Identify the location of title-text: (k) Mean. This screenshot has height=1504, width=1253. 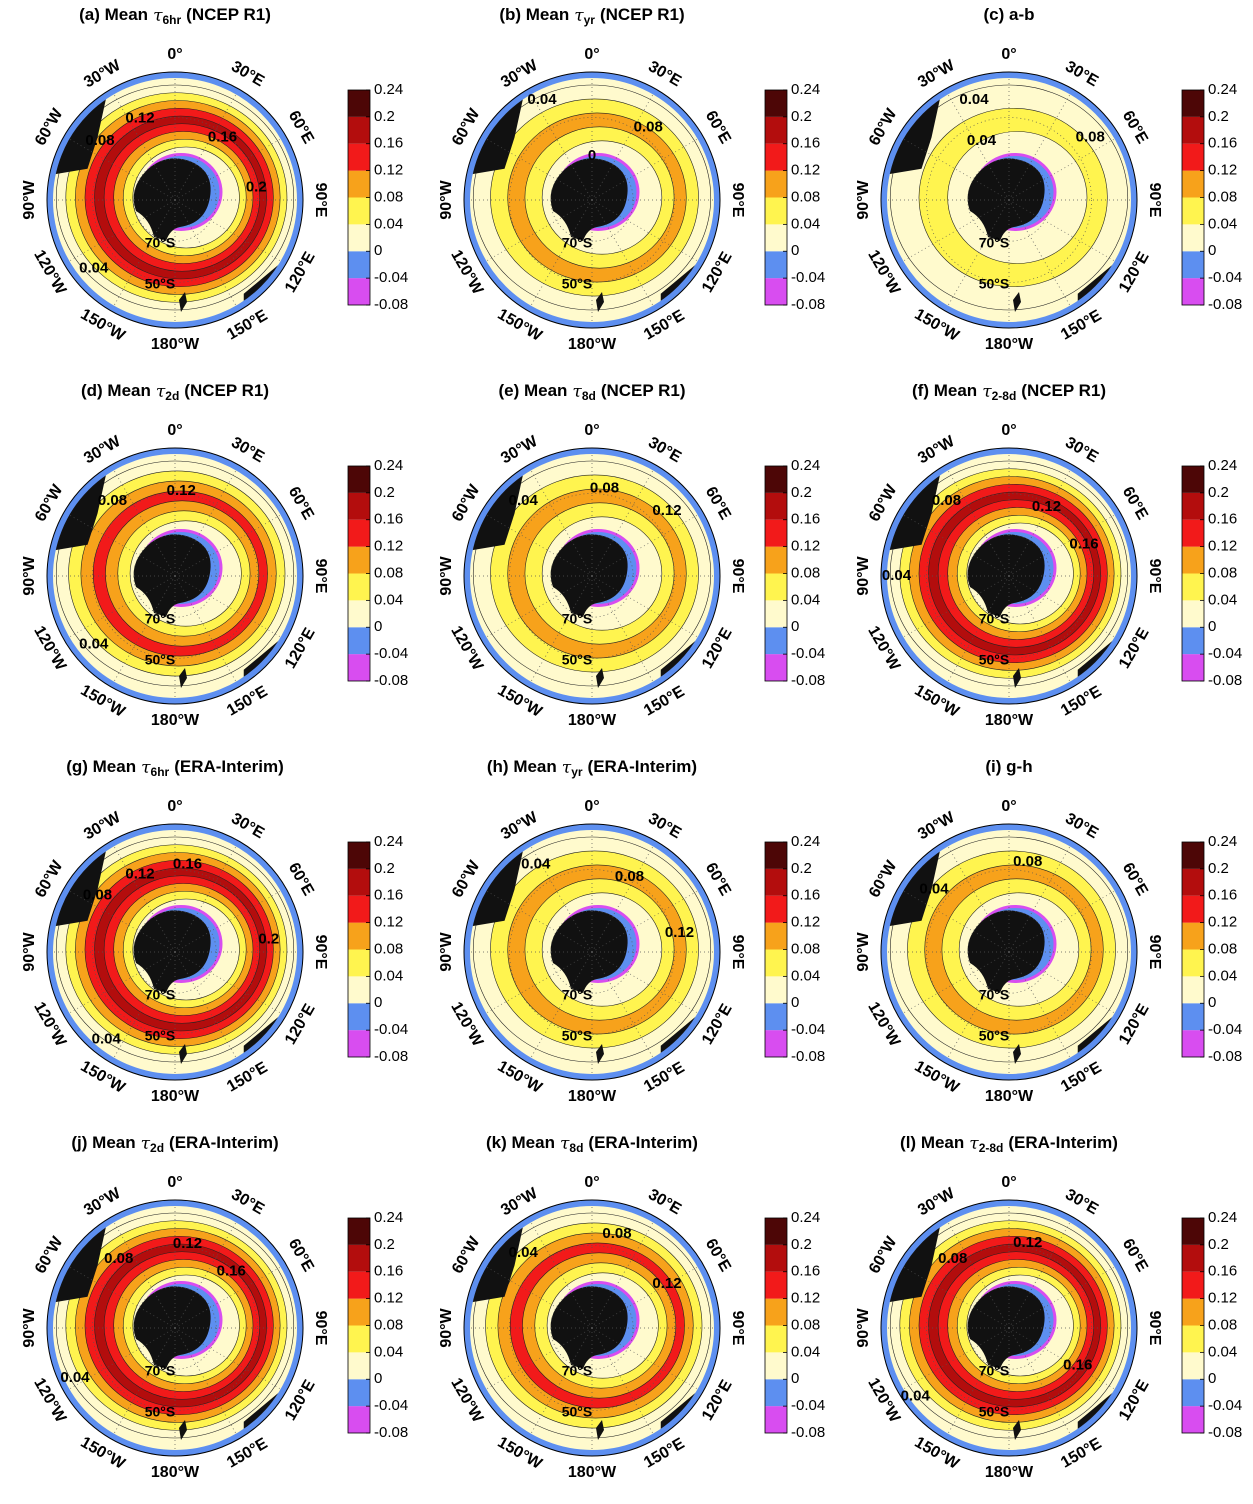
(520, 1142).